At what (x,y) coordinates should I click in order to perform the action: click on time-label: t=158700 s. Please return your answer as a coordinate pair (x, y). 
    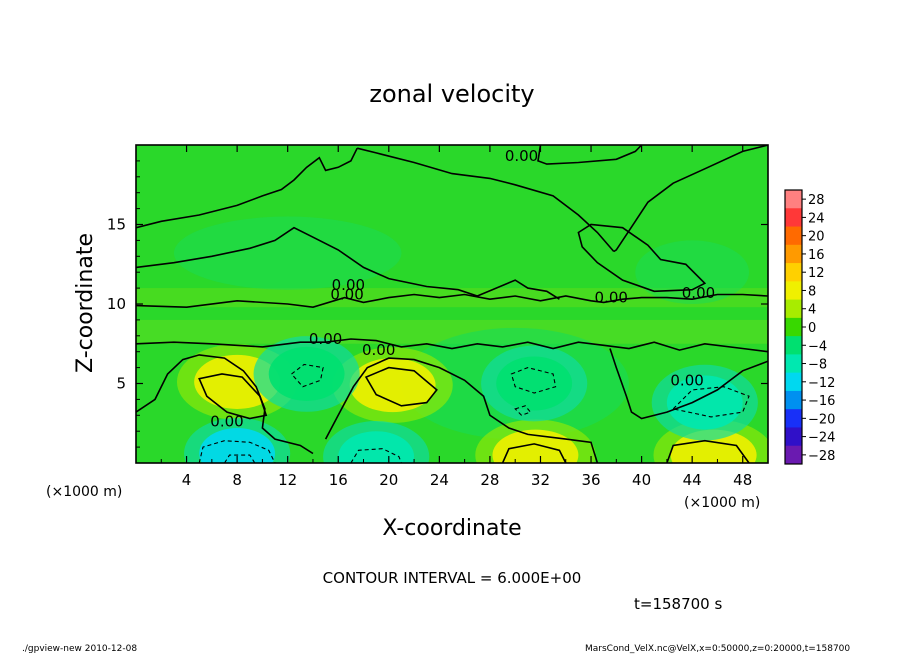
    Looking at the image, I should click on (678, 604).